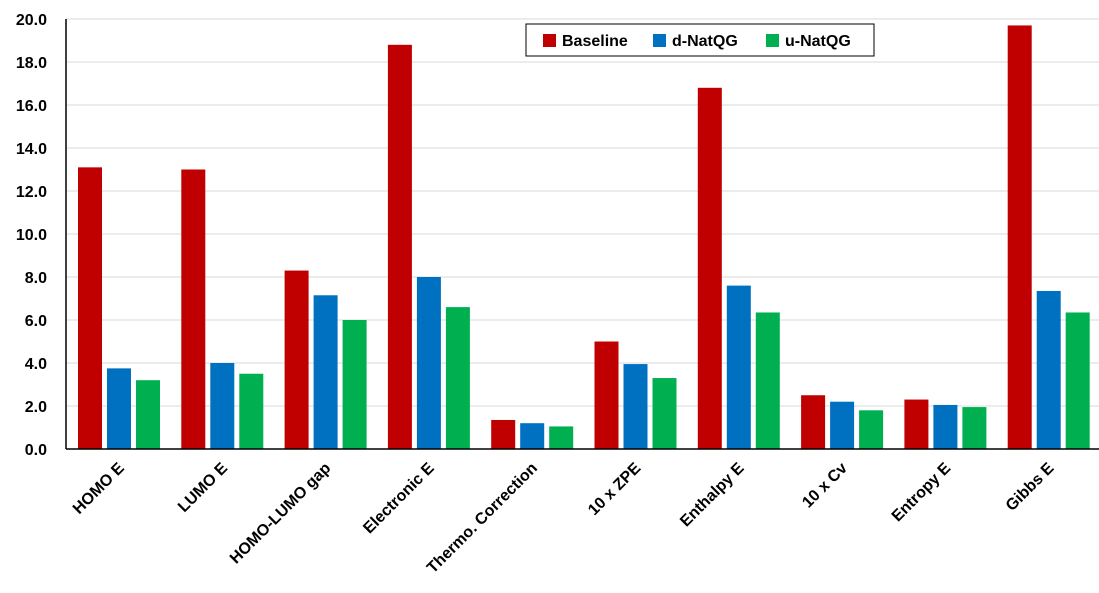  Describe the element at coordinates (36, 364) in the screenshot. I see `y-tick-label: 4.0` at that location.